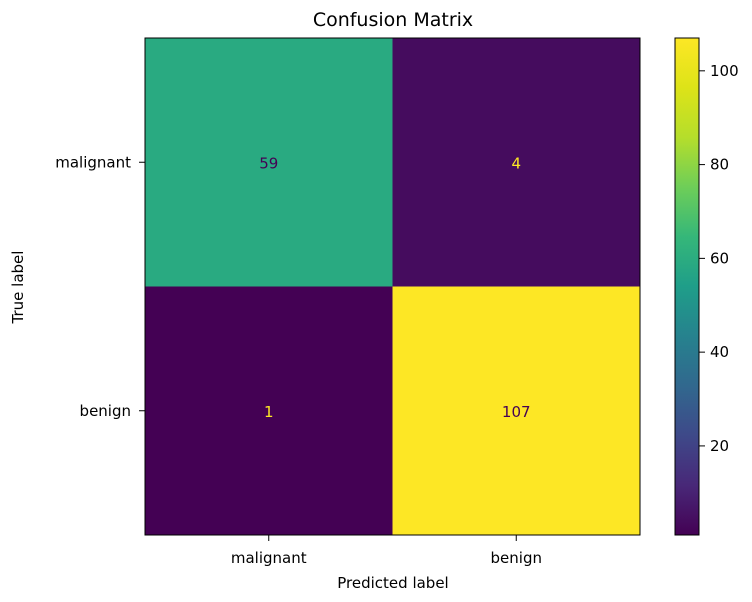 This screenshot has width=752, height=602. What do you see at coordinates (386, 551) in the screenshot?
I see `x-axis-ticks: malignant benign` at bounding box center [386, 551].